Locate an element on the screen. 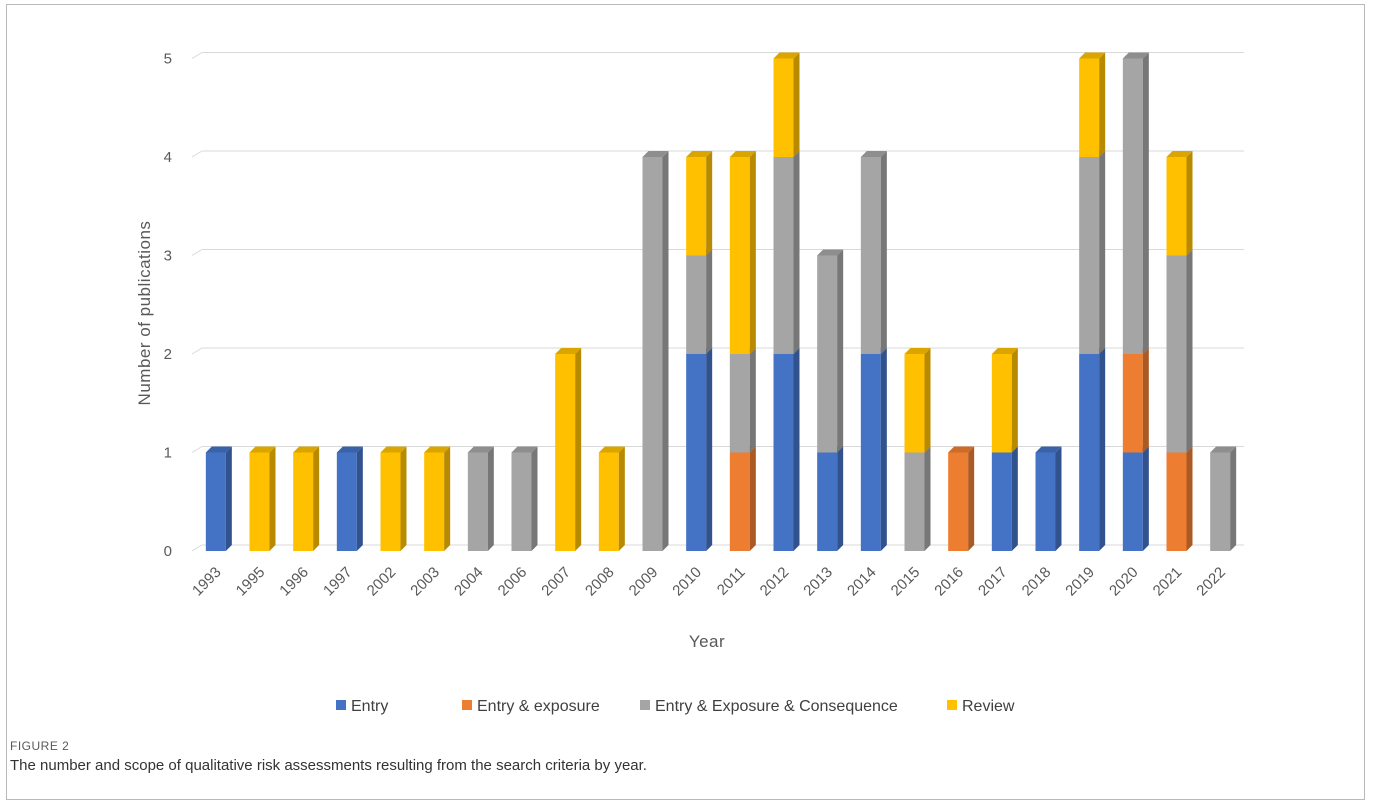 This screenshot has width=1373, height=808. x-tick-label: 2015 is located at coordinates (906, 582).